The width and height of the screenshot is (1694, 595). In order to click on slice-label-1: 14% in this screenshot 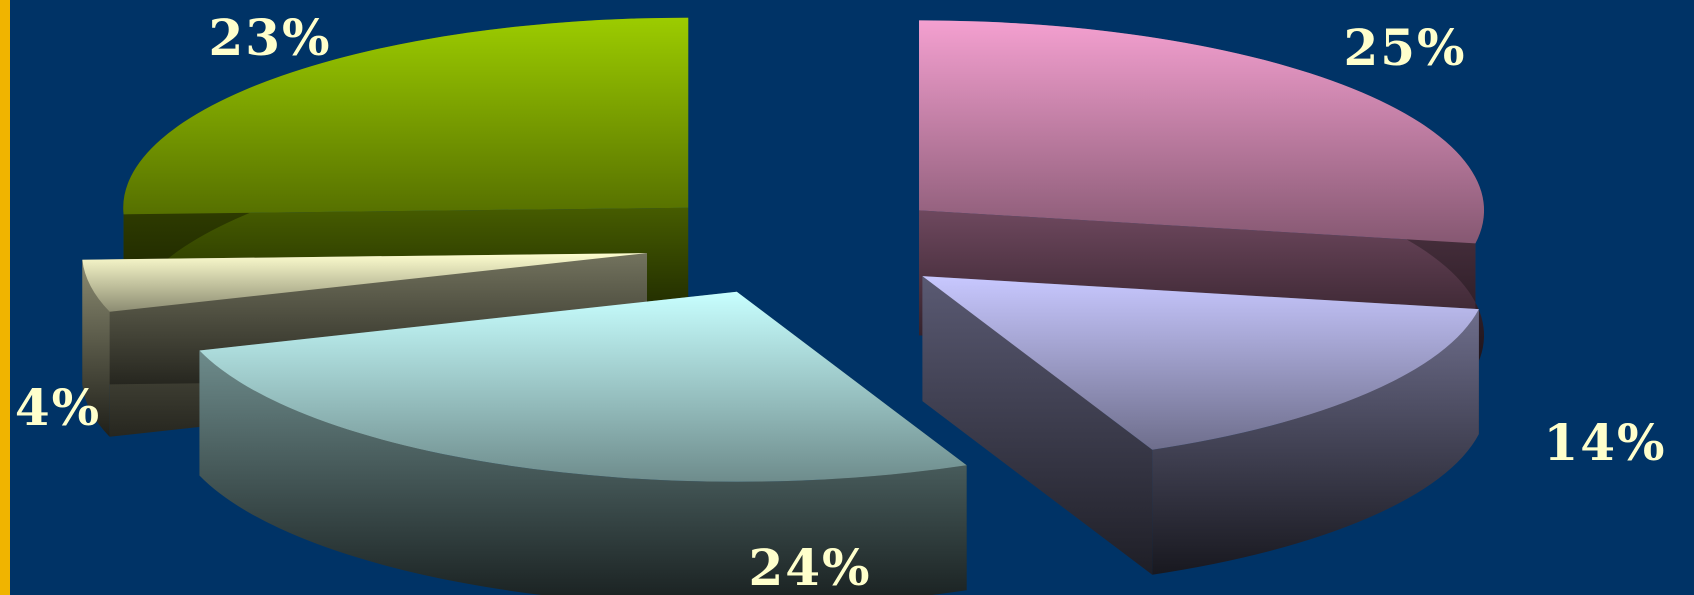, I will do `click(1604, 442)`.